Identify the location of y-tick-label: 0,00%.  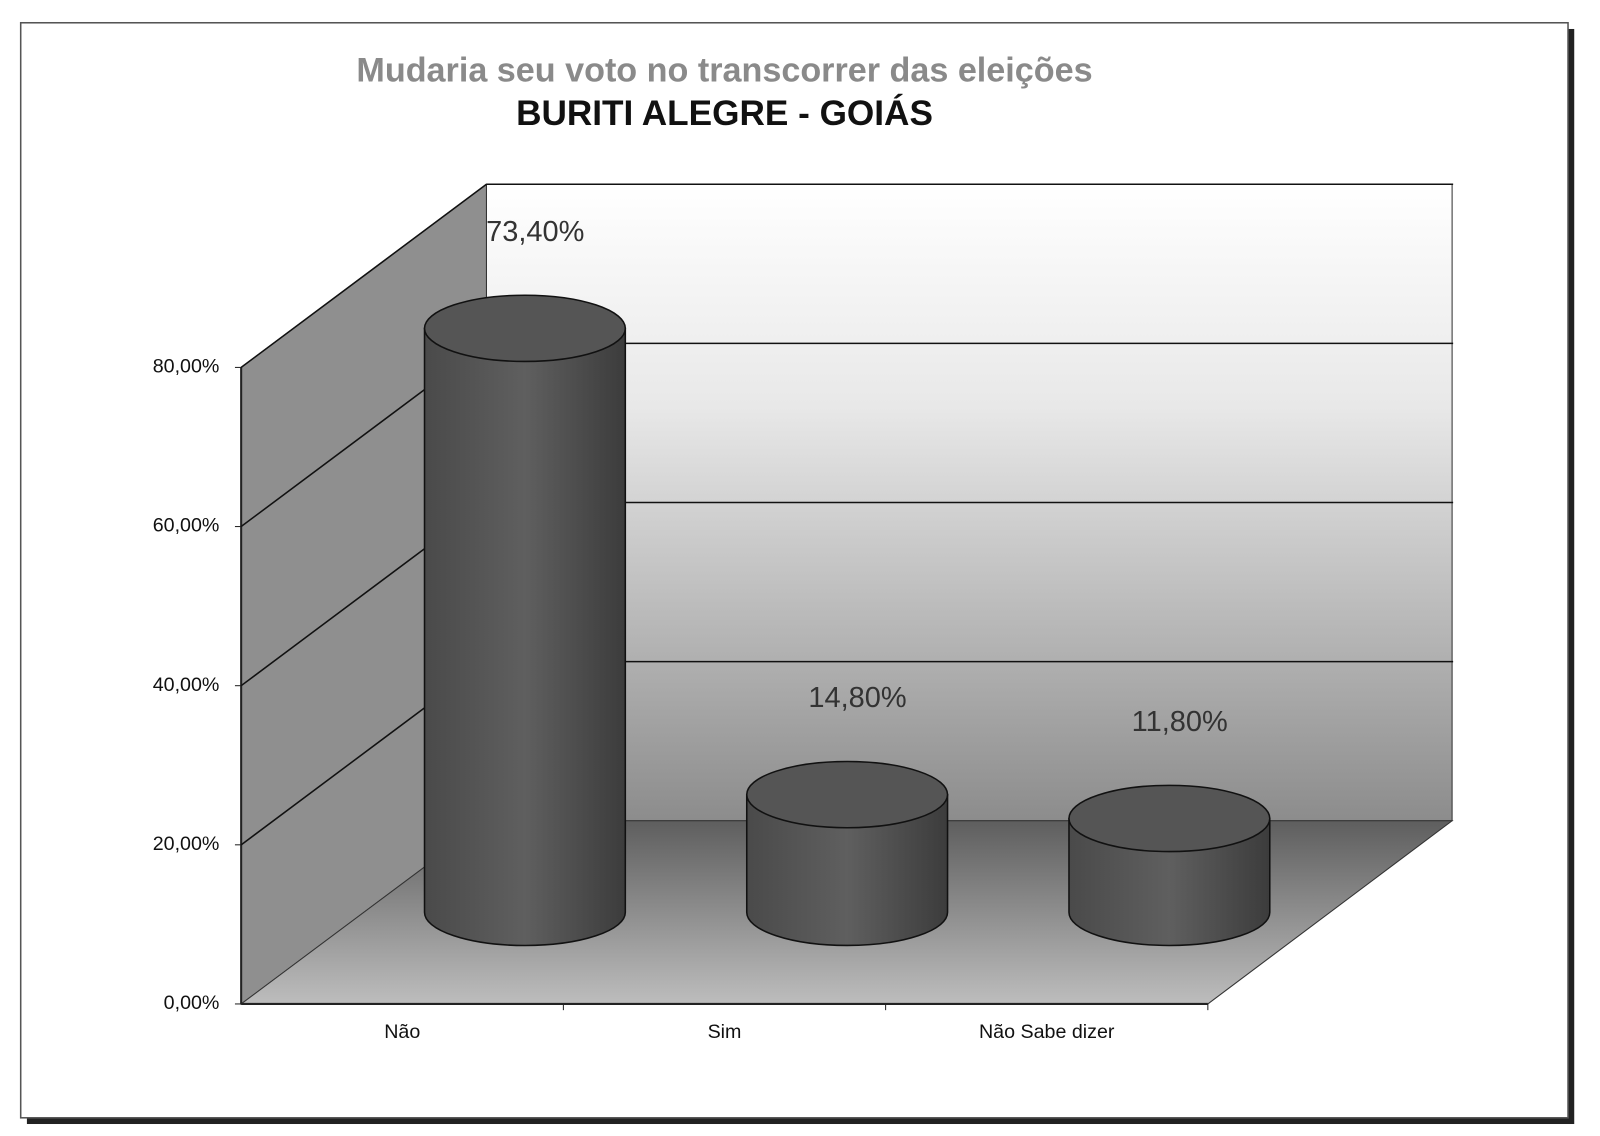
(192, 1003).